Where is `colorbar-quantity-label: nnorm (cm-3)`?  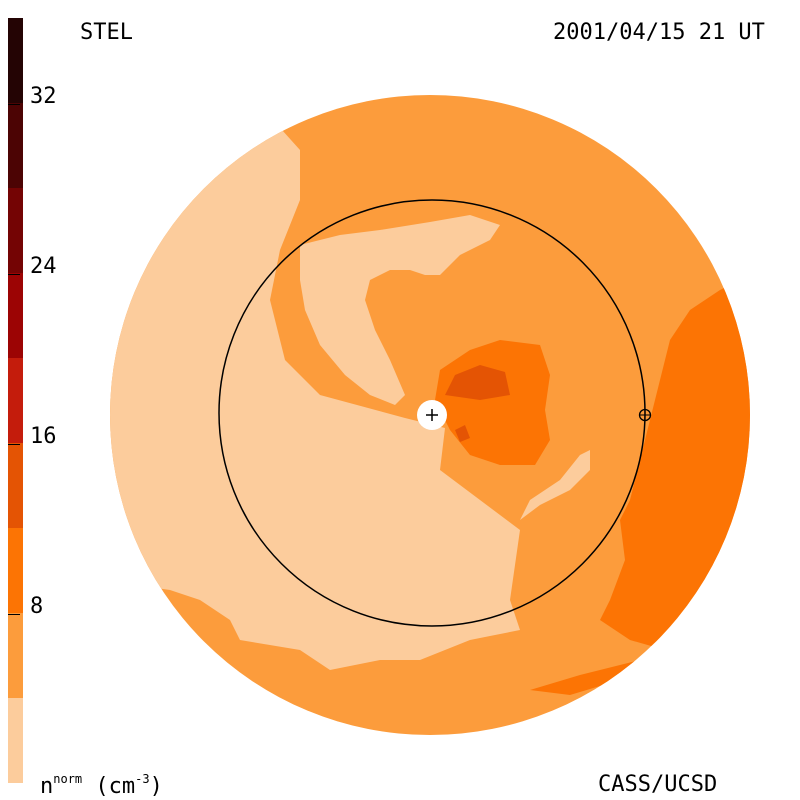 colorbar-quantity-label: nnorm (cm-3) is located at coordinates (101, 785).